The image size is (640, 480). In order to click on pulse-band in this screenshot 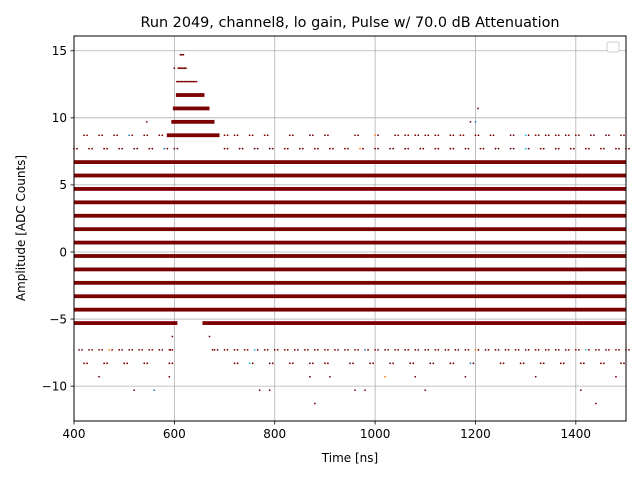, I will do `click(190, 95)`.